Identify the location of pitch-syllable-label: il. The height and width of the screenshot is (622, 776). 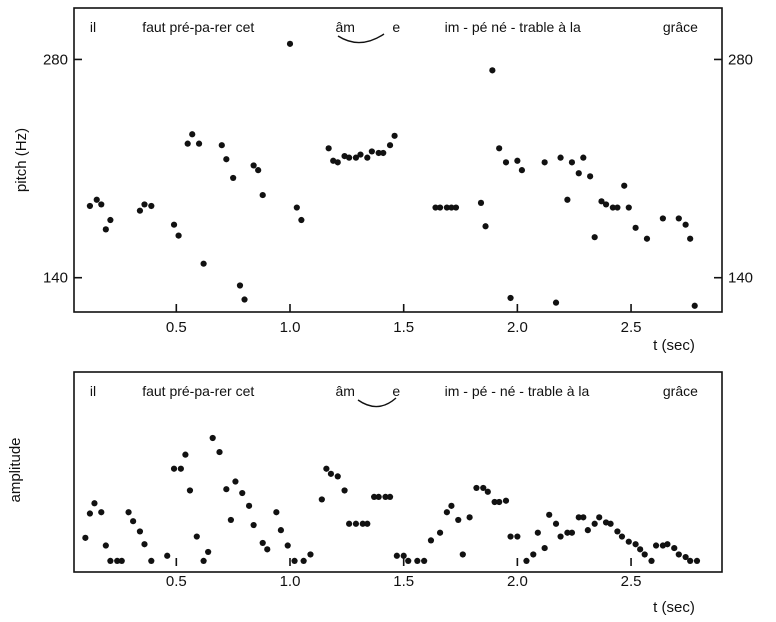
(93, 27).